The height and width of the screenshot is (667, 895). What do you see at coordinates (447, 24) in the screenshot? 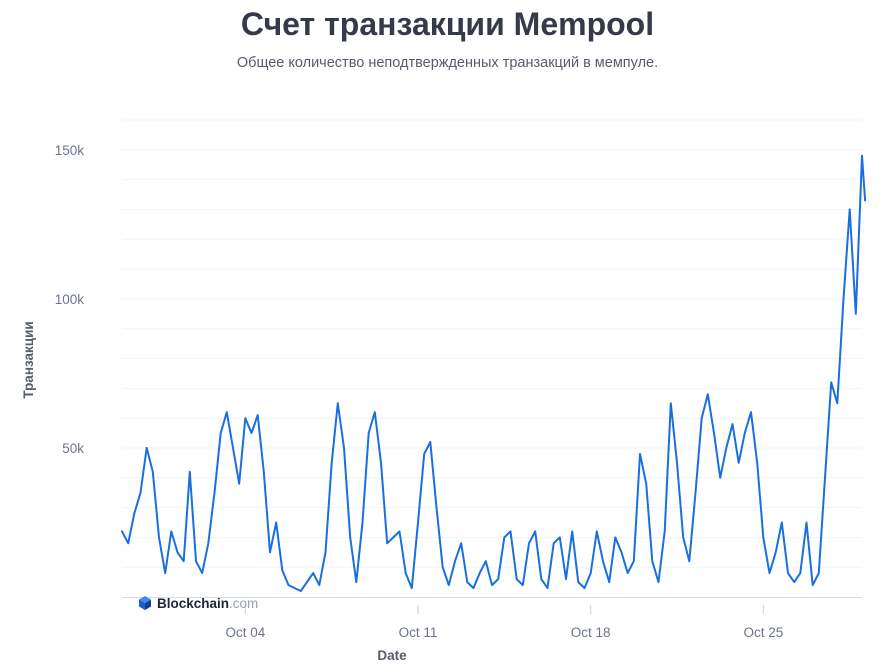
I see `chart-title: Счет транзакции Mempool` at bounding box center [447, 24].